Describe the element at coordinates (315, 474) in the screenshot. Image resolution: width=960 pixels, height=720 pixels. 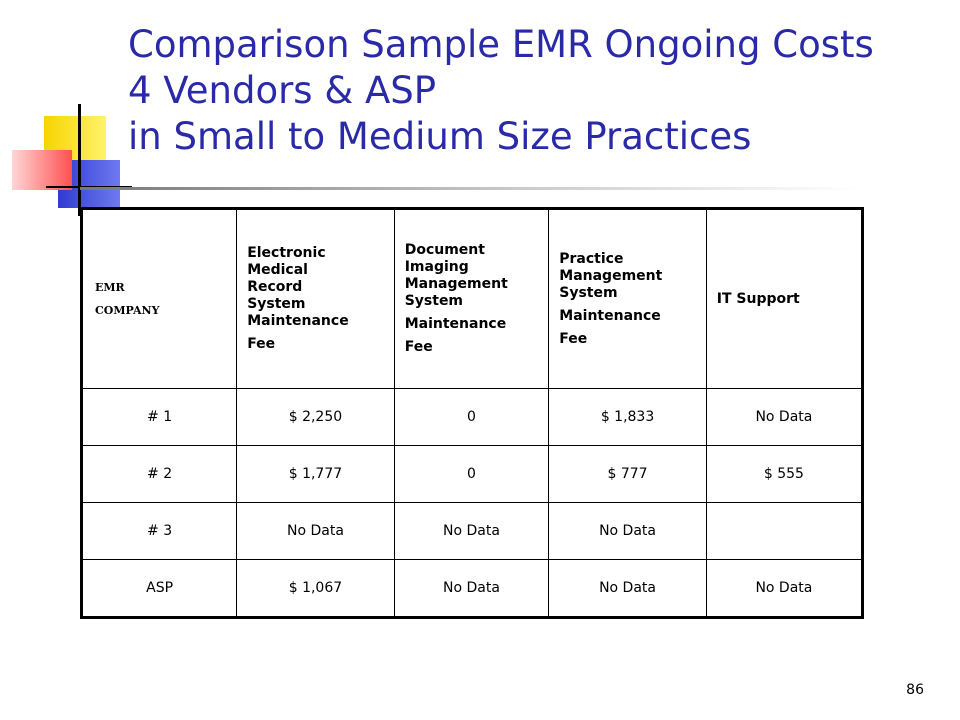
I see `emr-fee-cell: $ 1,777` at that location.